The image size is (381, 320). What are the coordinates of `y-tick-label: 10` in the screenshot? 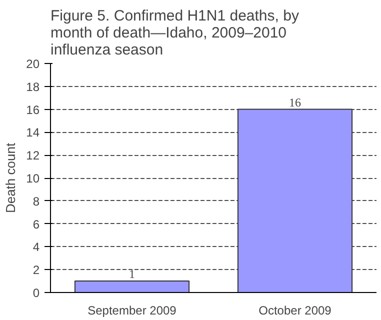 It's located at (33, 179).